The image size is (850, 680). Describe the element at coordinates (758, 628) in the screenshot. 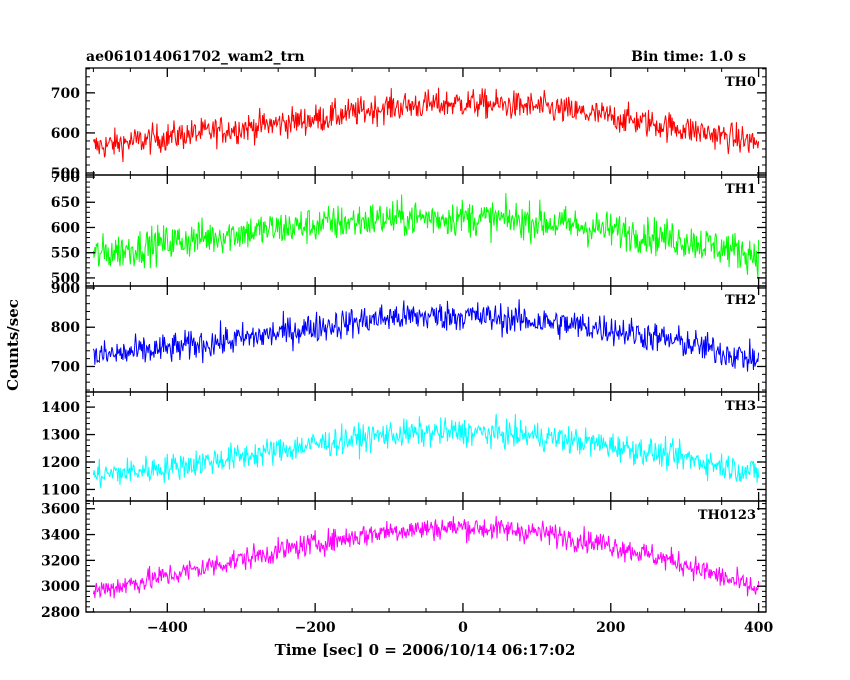

I see `x-tick-label: 400` at that location.